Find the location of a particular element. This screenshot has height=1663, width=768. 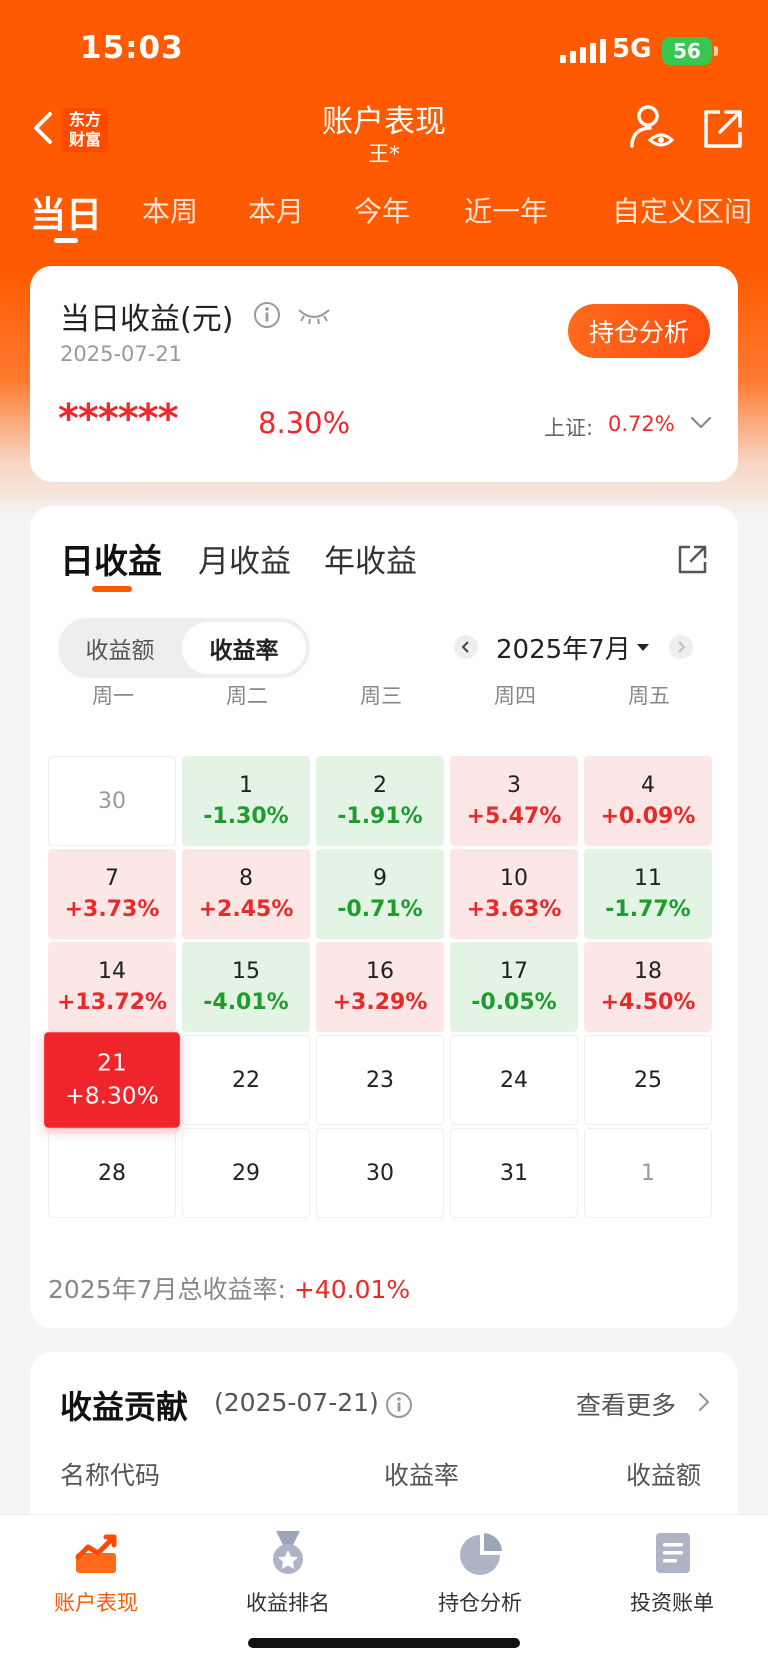

day-number: 17 is located at coordinates (514, 971).